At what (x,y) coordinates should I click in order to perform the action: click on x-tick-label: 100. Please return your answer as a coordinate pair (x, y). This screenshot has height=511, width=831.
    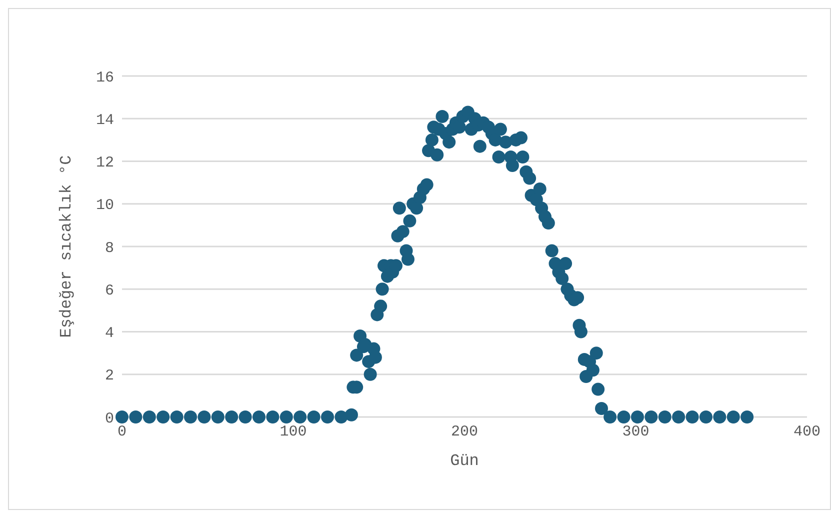
    Looking at the image, I should click on (293, 432).